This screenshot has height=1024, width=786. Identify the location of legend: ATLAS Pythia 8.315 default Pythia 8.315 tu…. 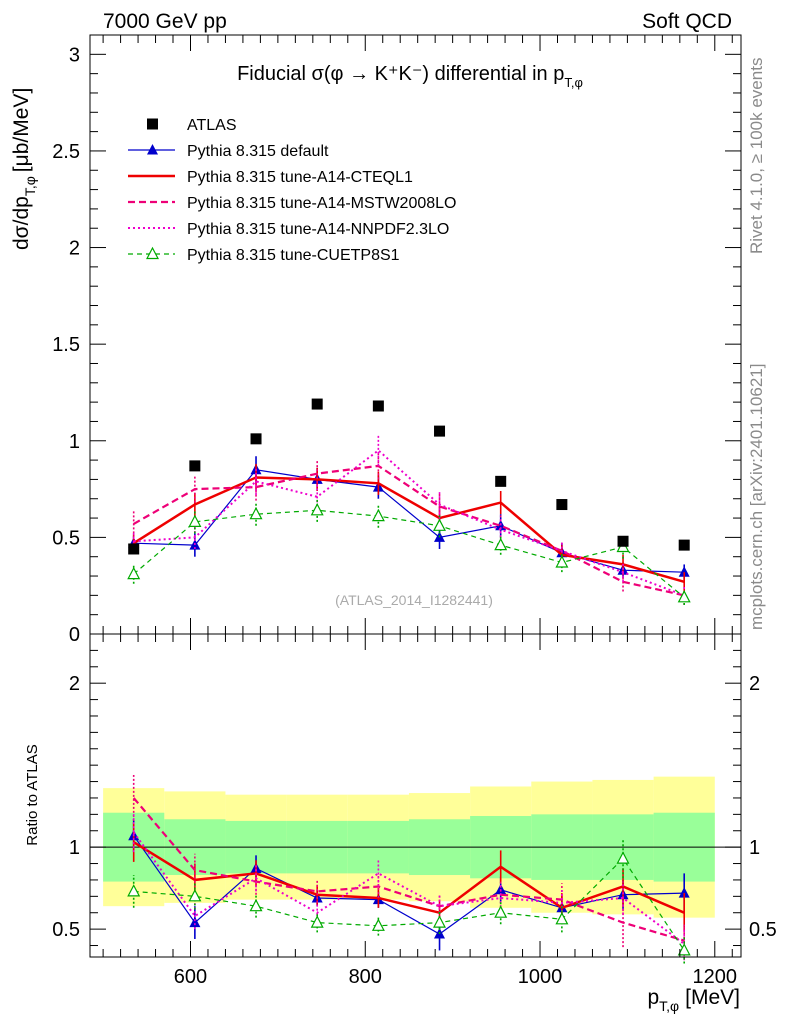
(292, 190).